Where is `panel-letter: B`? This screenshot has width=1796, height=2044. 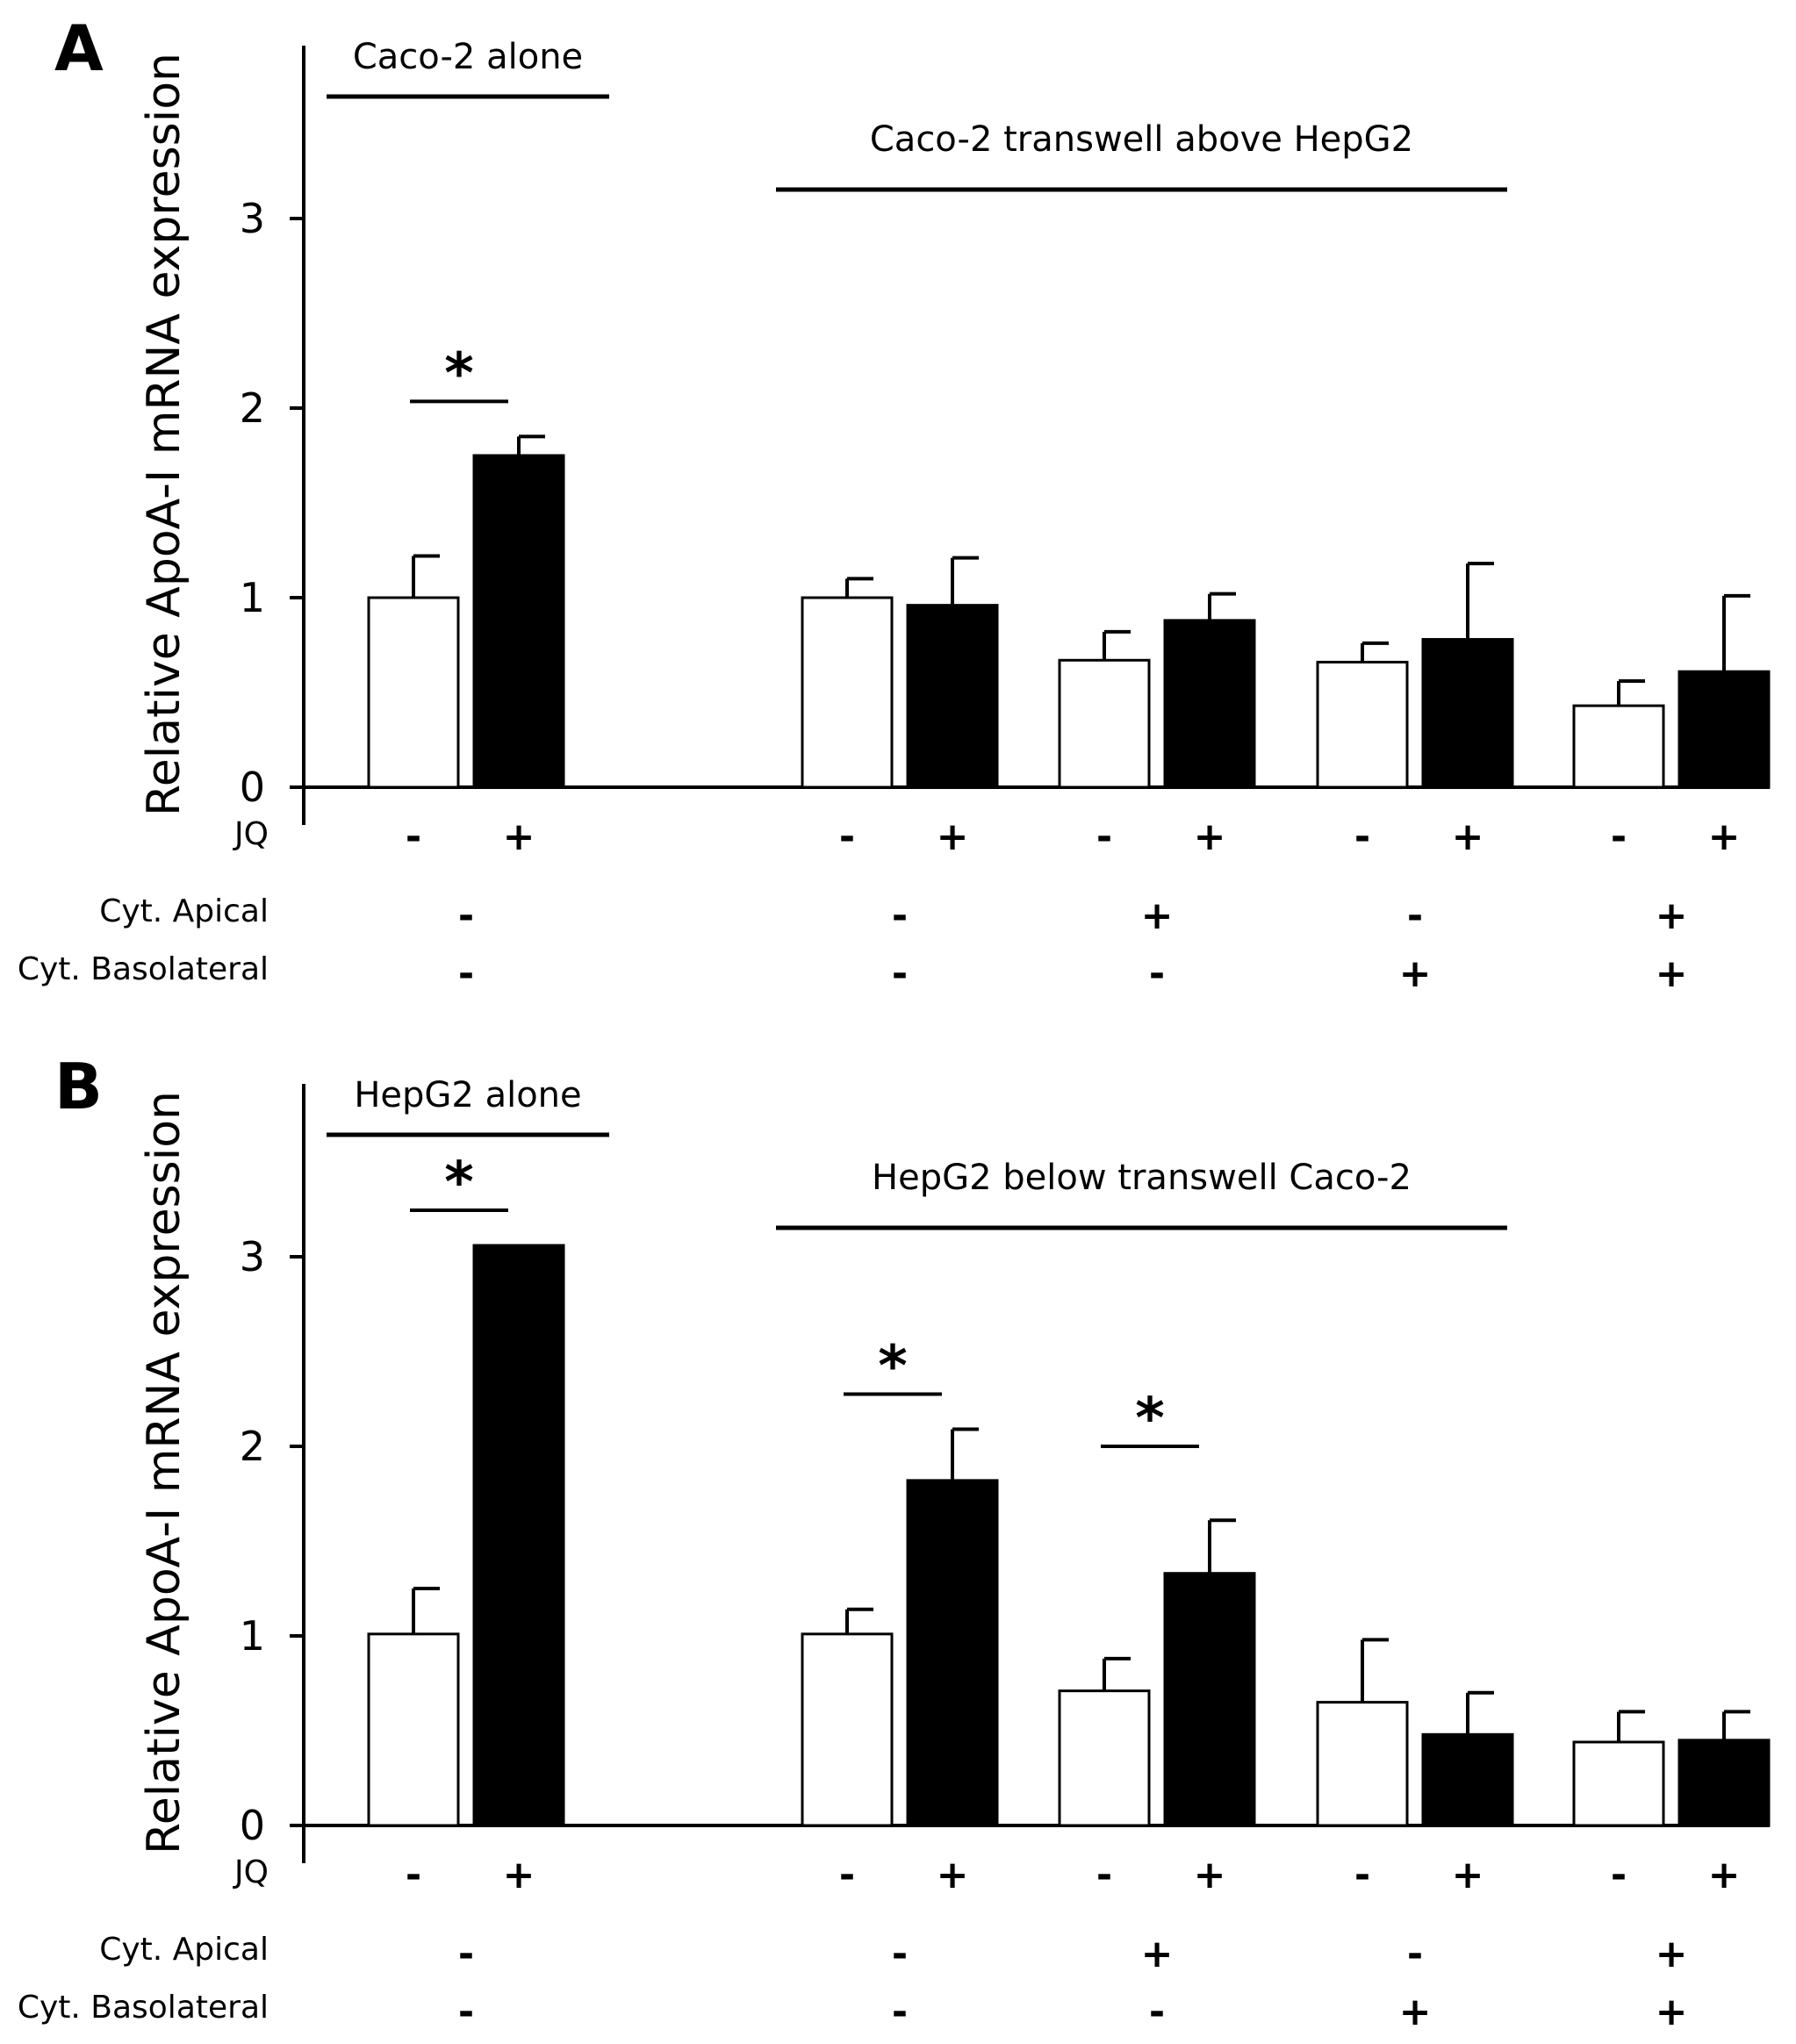 panel-letter: B is located at coordinates (78, 1087).